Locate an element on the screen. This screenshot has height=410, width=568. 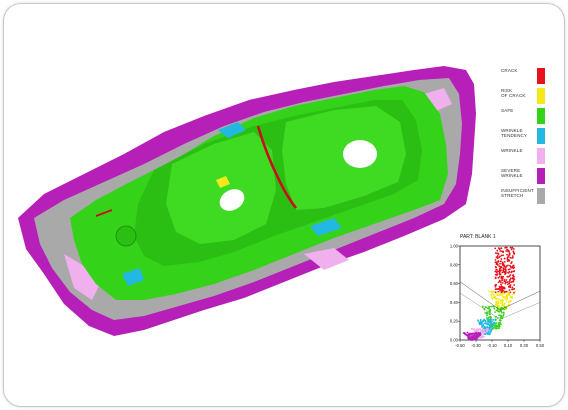
legend-item-risk-of-crack: RISK OF CRACK is located at coordinates (531, 96).